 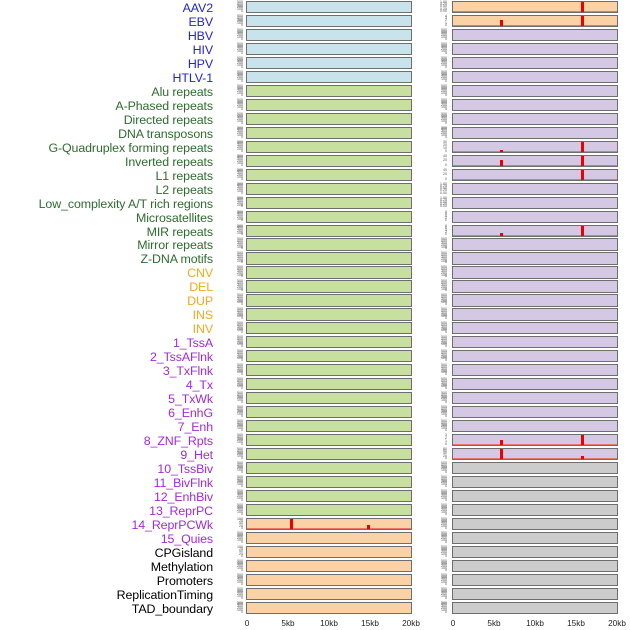 What do you see at coordinates (169, 161) in the screenshot?
I see `track-label-inverted-repeats: Inverted repeats` at bounding box center [169, 161].